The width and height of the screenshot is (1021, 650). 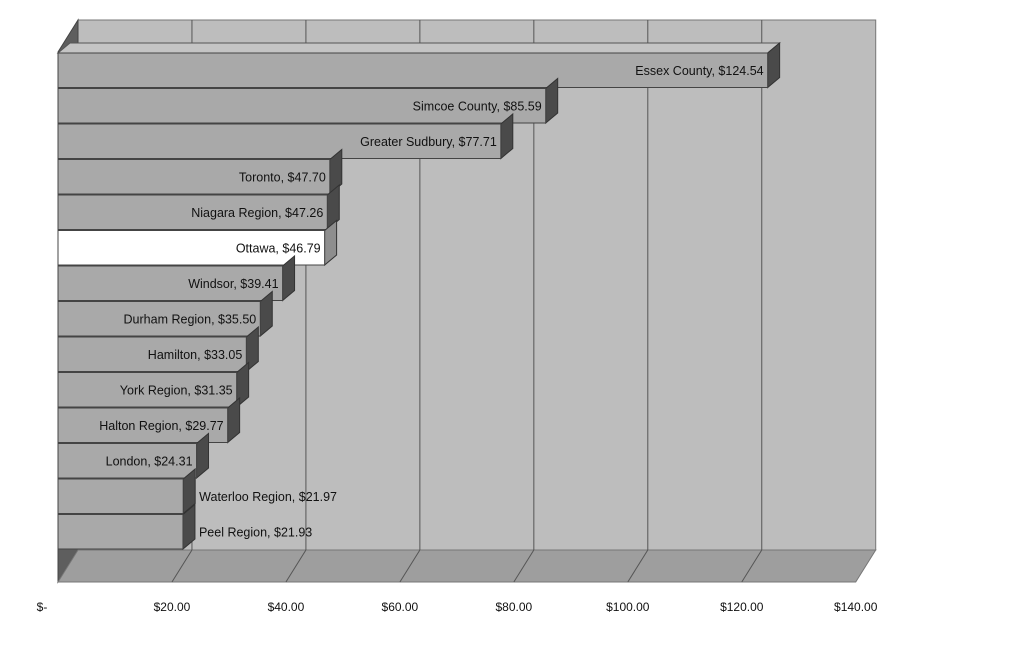 I want to click on bar-label: Simcoe County, $85.59, so click(x=477, y=106).